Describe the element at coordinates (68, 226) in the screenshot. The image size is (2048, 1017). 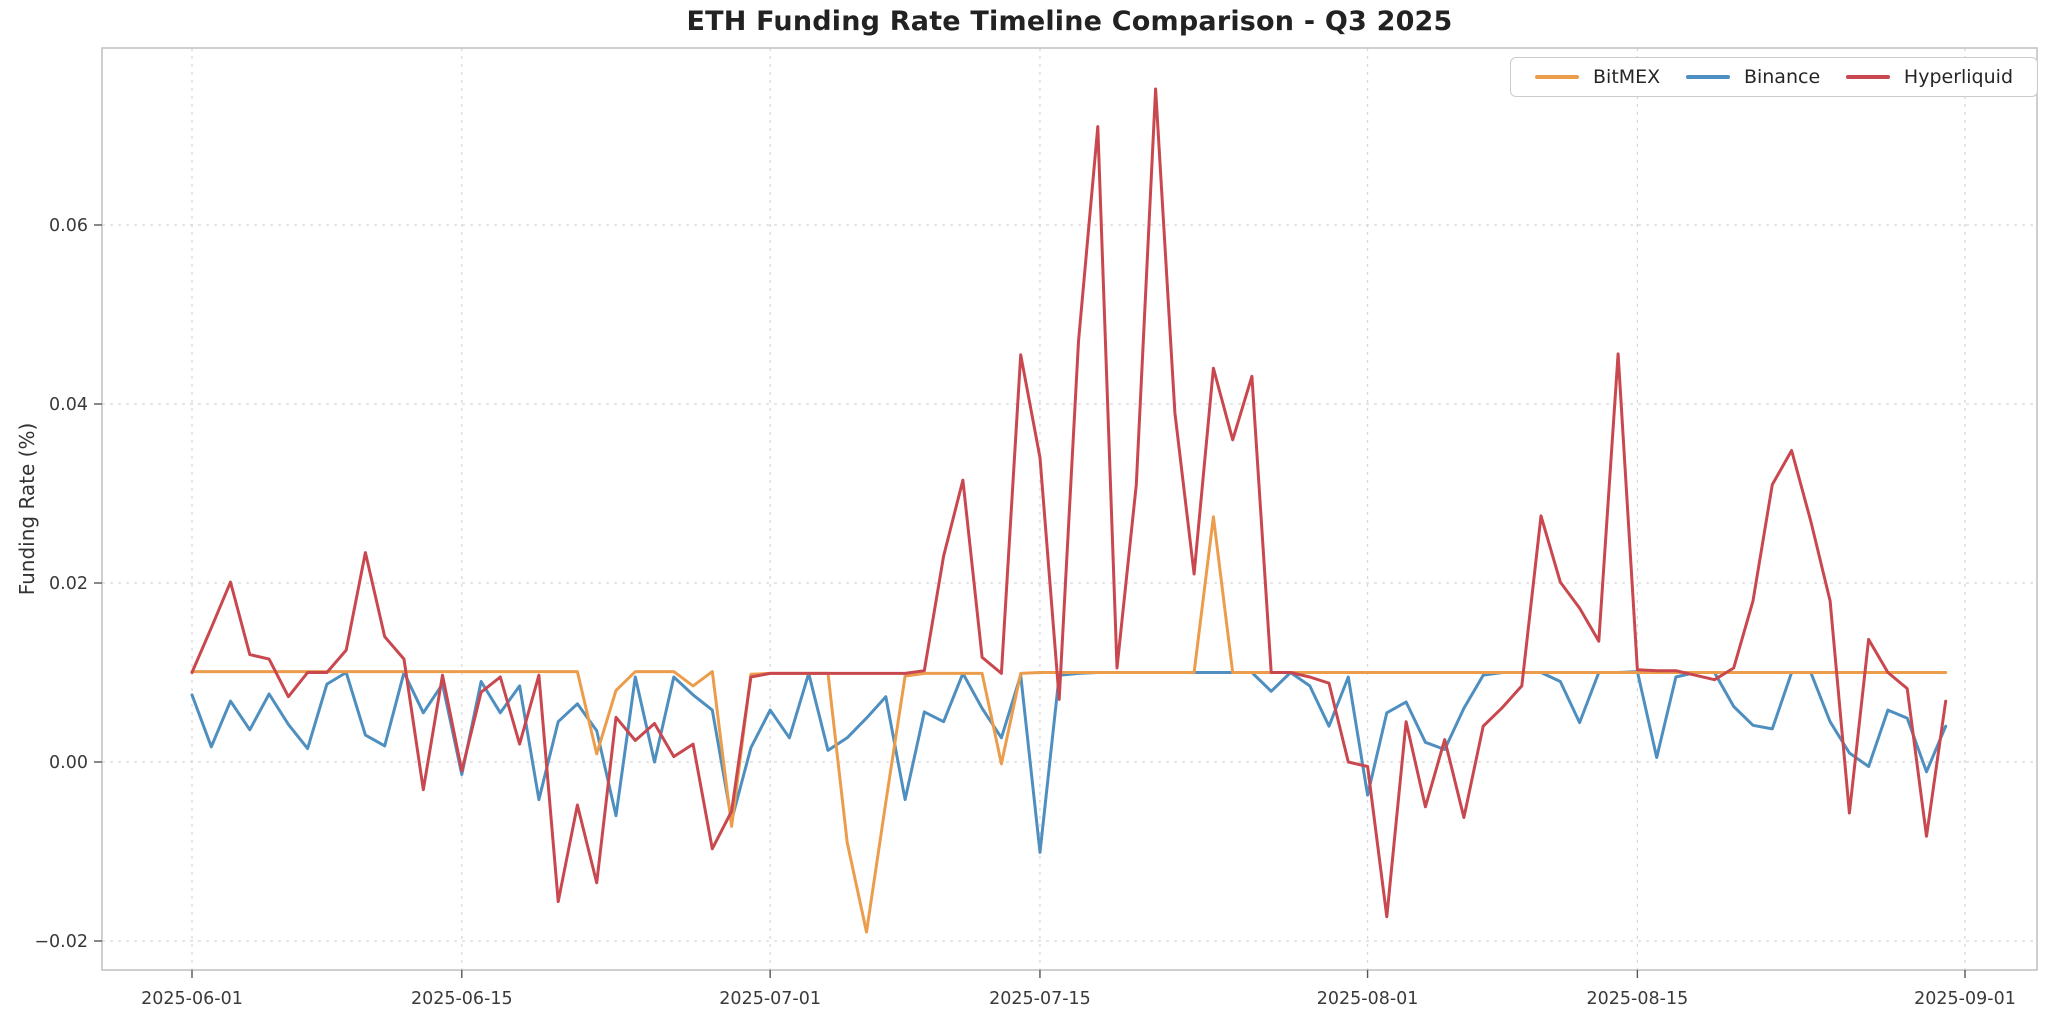
I see `y-tick-label: 0.06` at that location.